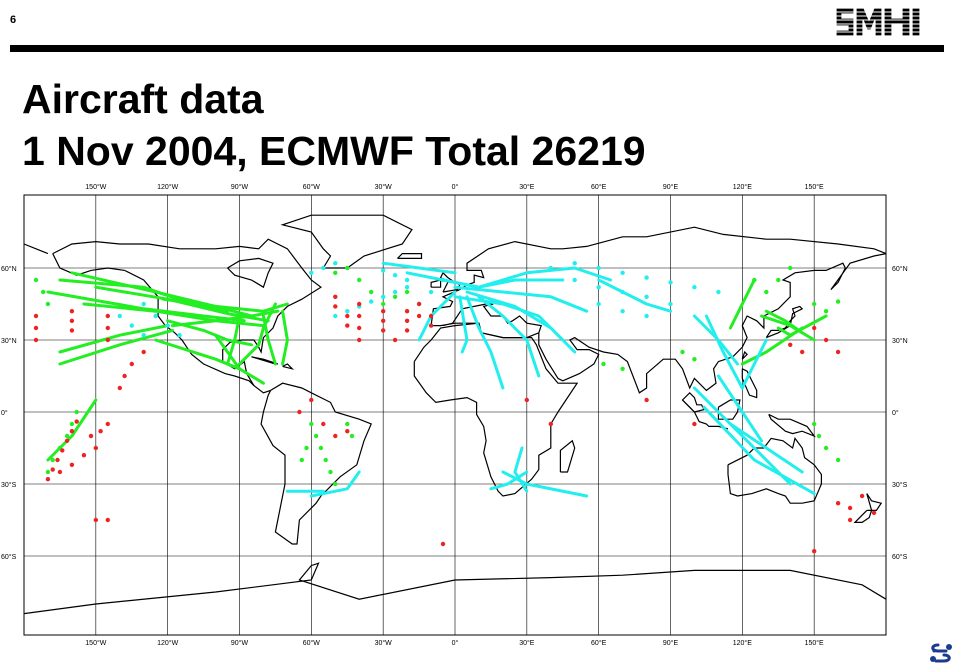 The image size is (959, 669). What do you see at coordinates (167, 643) in the screenshot?
I see `lon-label-bottom: 120°W` at bounding box center [167, 643].